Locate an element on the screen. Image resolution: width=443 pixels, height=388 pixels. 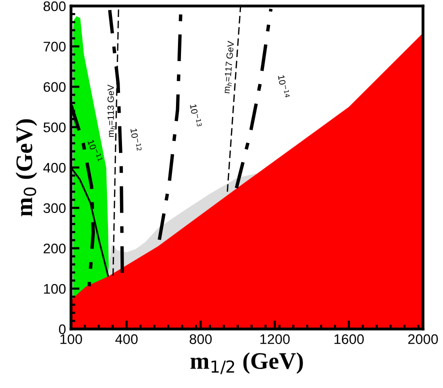
annotation: m$_{h}$=117 GeV is located at coordinates (229, 67).